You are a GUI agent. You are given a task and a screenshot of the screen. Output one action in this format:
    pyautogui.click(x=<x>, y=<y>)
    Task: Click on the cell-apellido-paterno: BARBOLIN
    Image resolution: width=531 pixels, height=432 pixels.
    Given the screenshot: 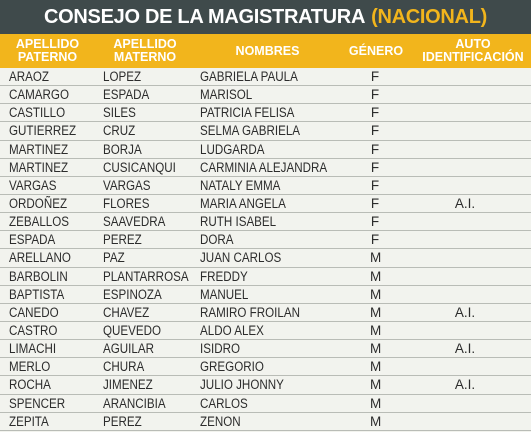 What is the action you would take?
    pyautogui.click(x=38, y=276)
    